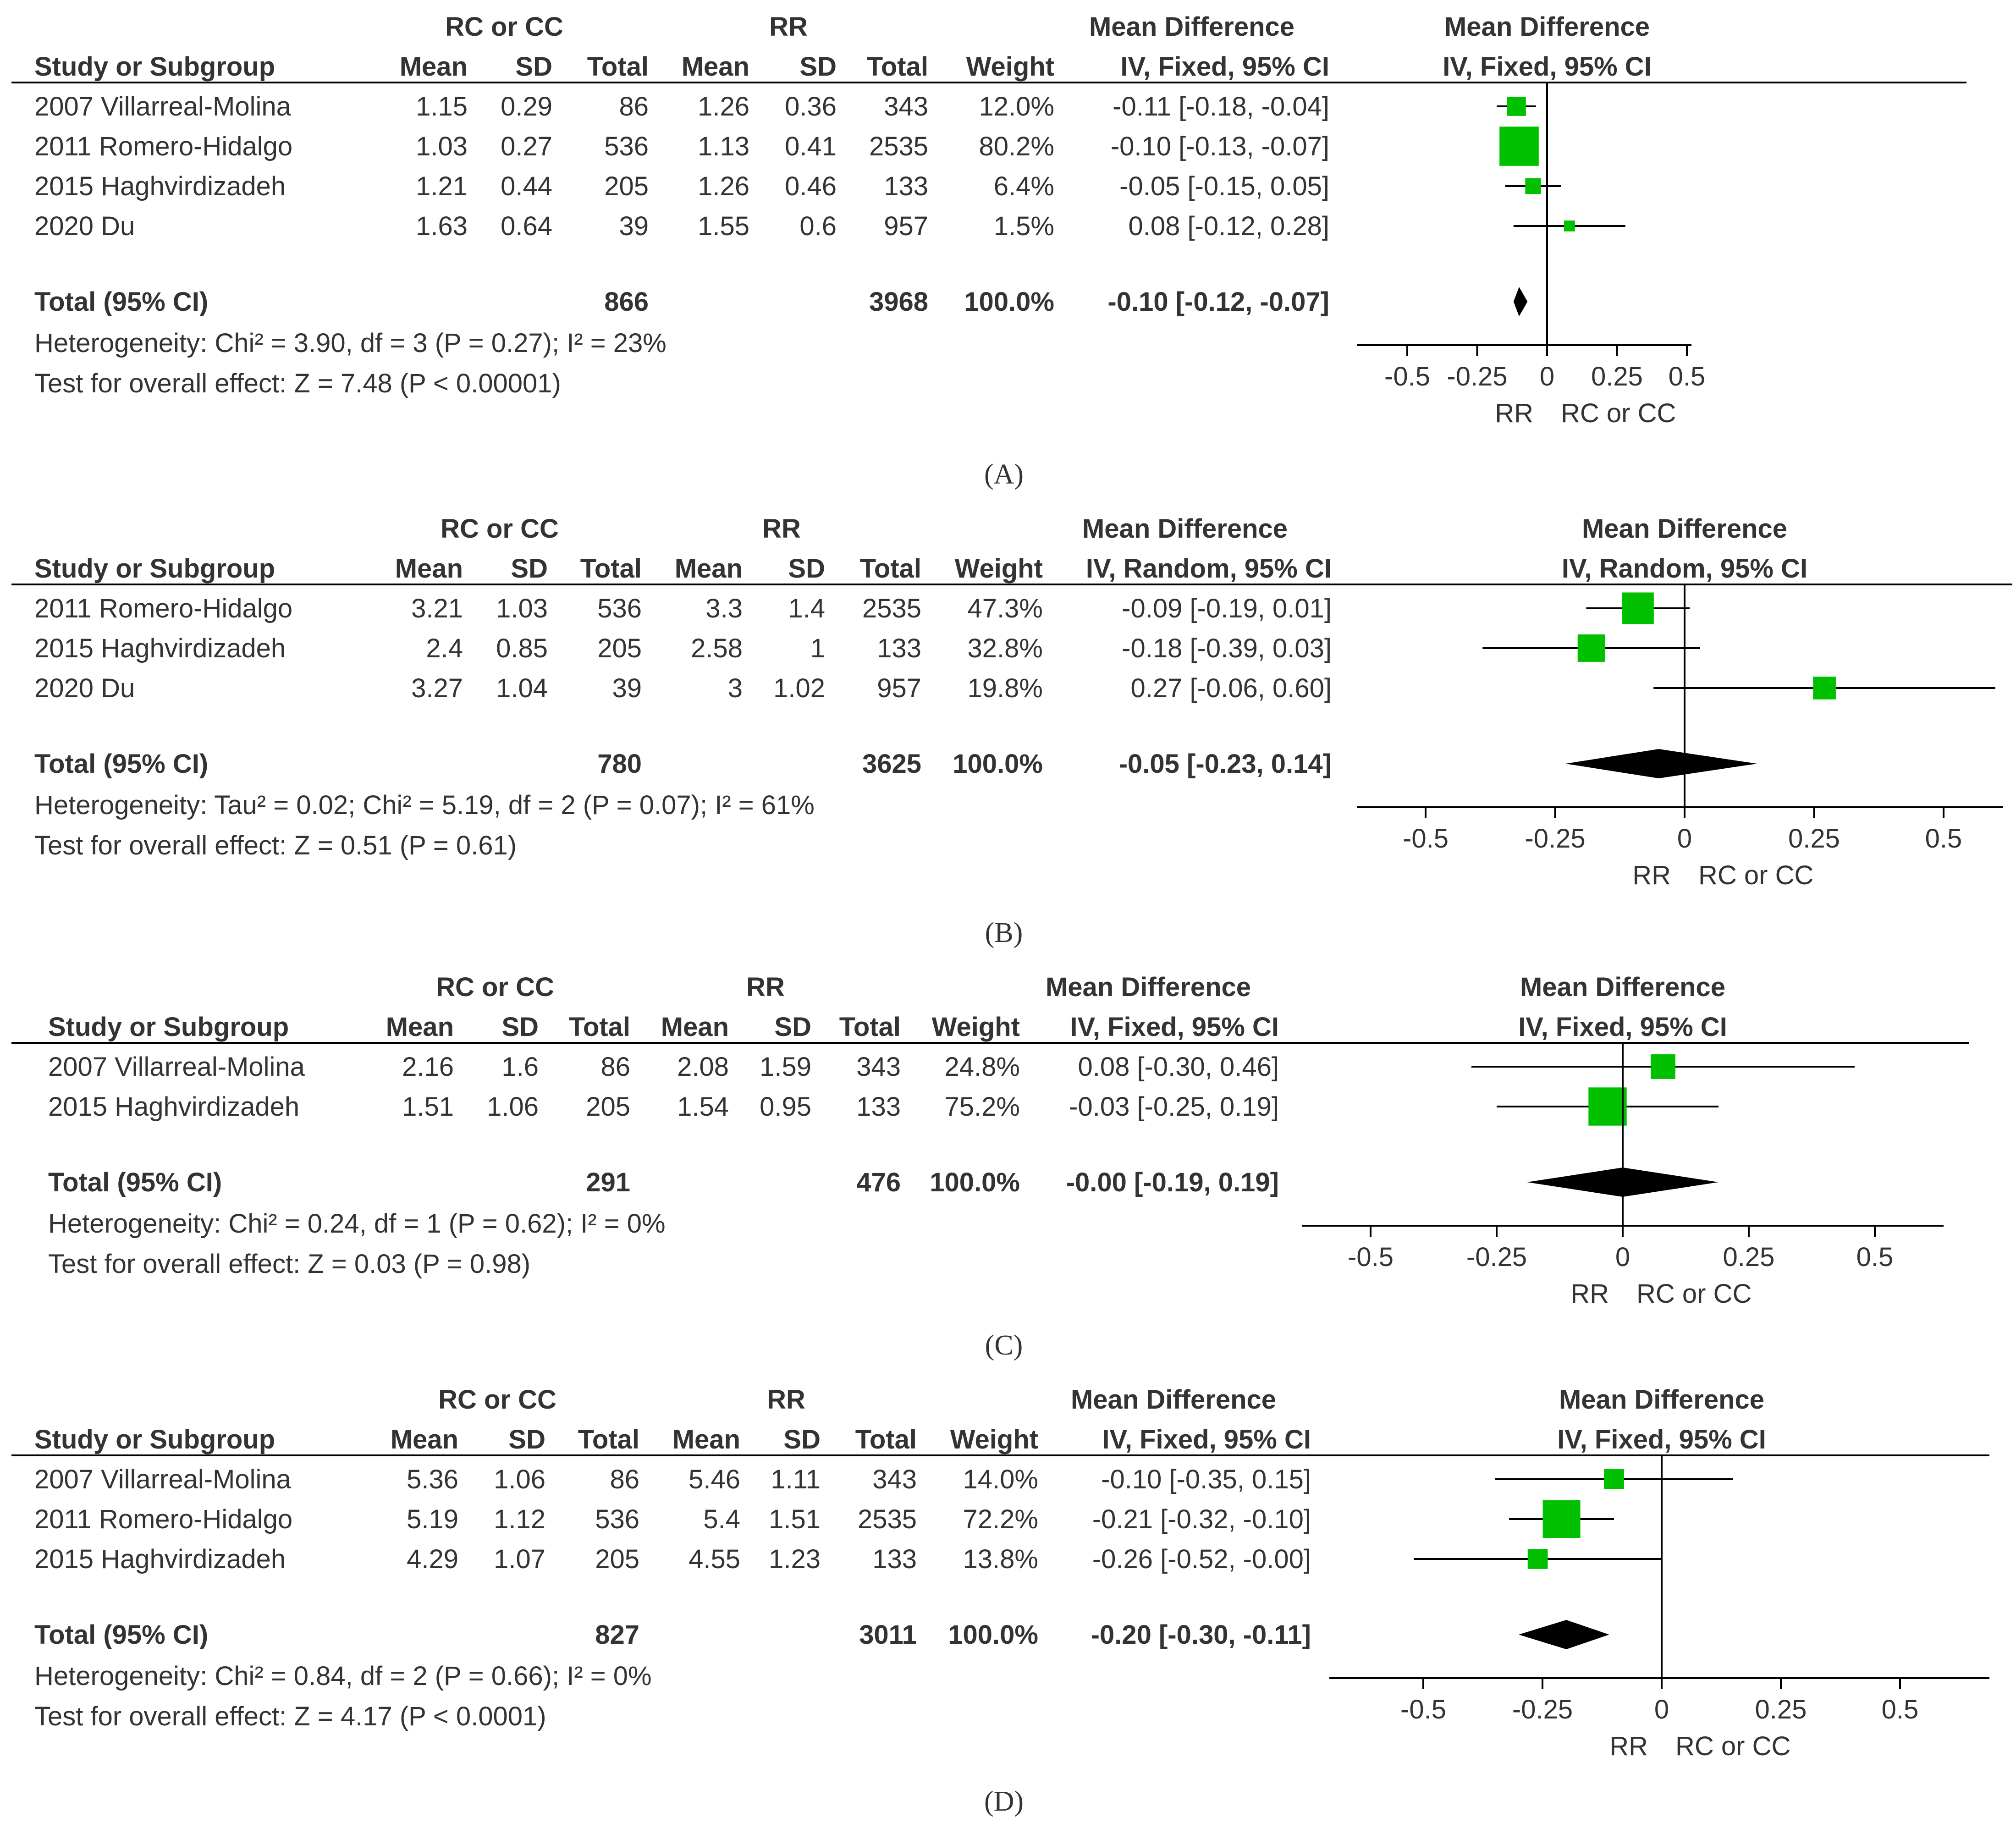  I want to click on rc-mean: 4.29, so click(432, 1559).